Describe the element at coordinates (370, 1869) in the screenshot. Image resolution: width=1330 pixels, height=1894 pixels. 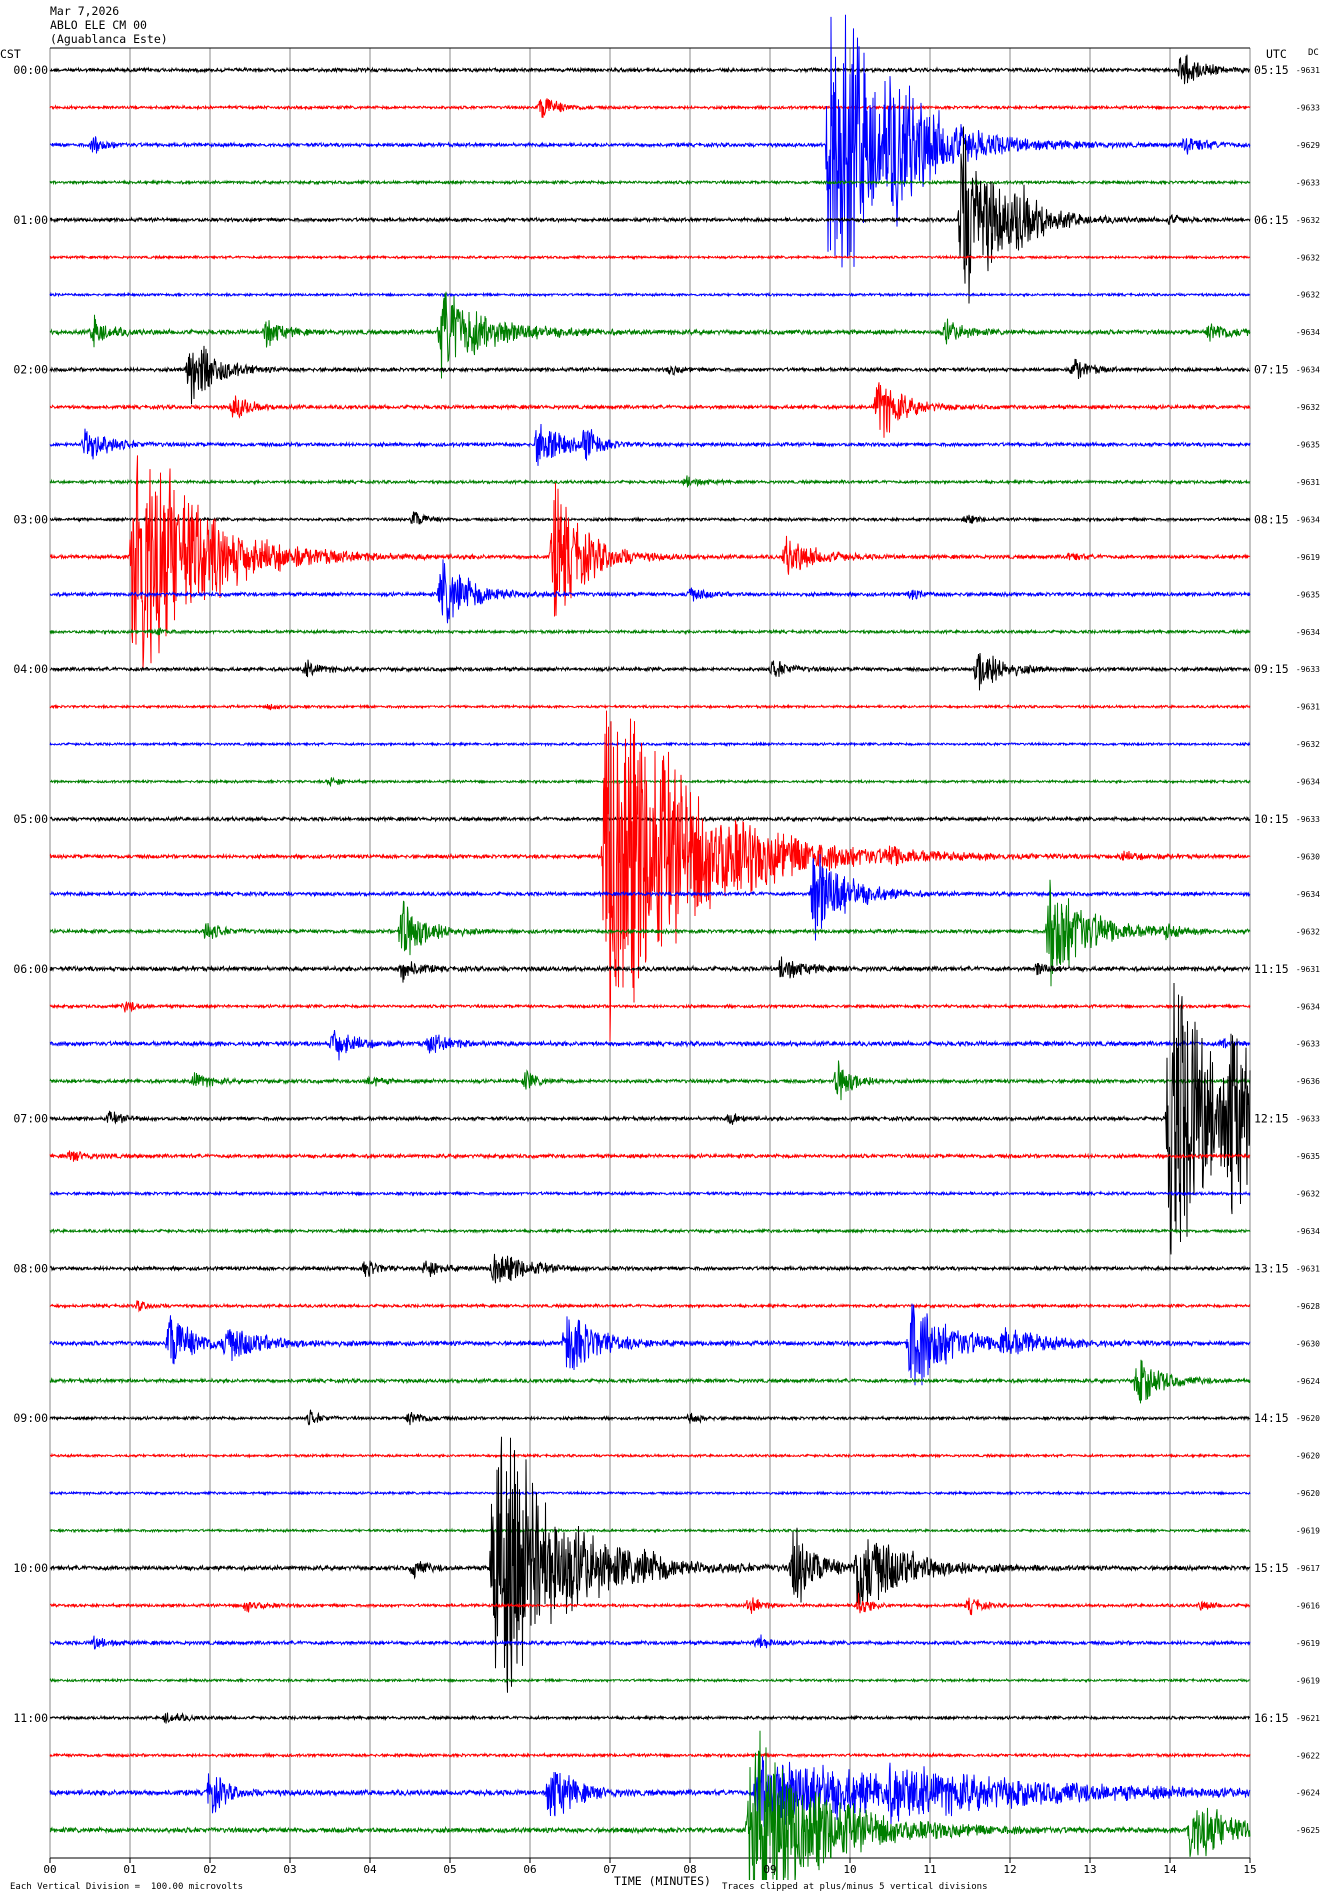
I see `x-tick-label: 04` at that location.